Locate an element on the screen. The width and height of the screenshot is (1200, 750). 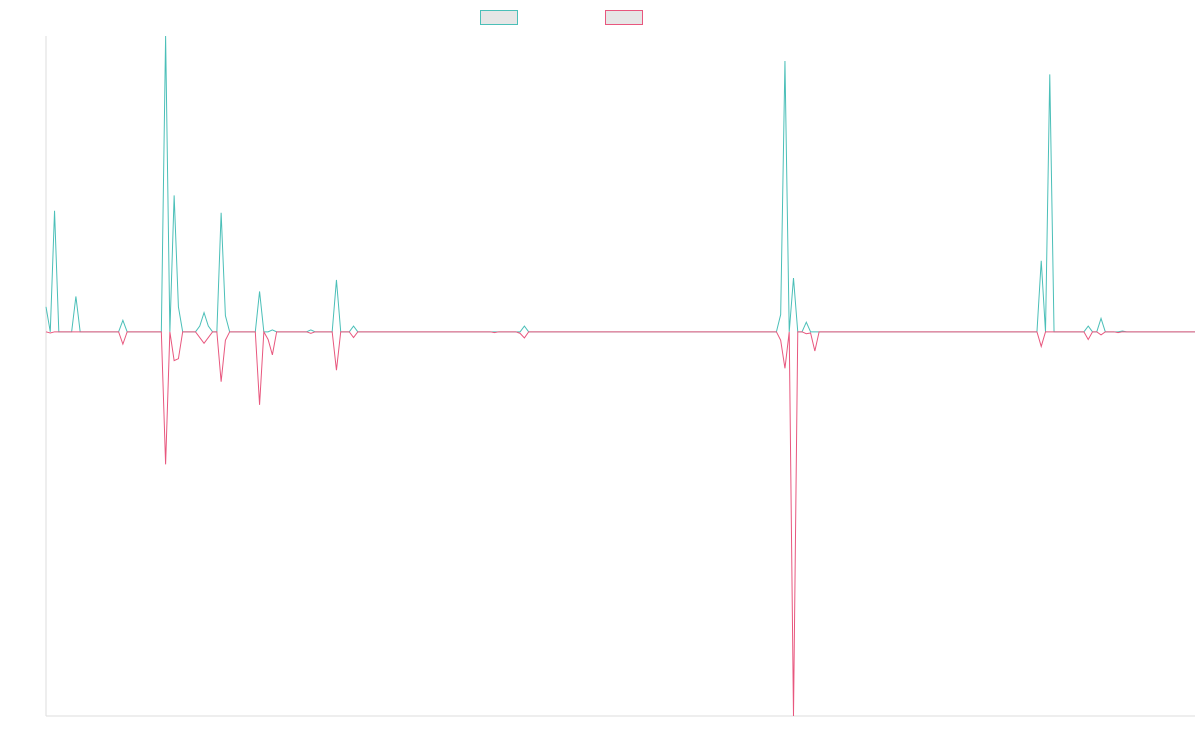
legend-swatch-teal is located at coordinates (499, 17).